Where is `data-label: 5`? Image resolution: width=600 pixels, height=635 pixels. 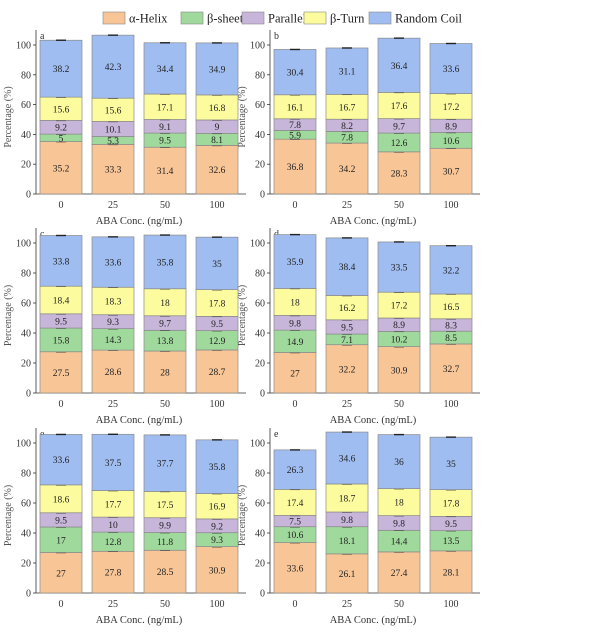
data-label: 5 is located at coordinates (61, 139).